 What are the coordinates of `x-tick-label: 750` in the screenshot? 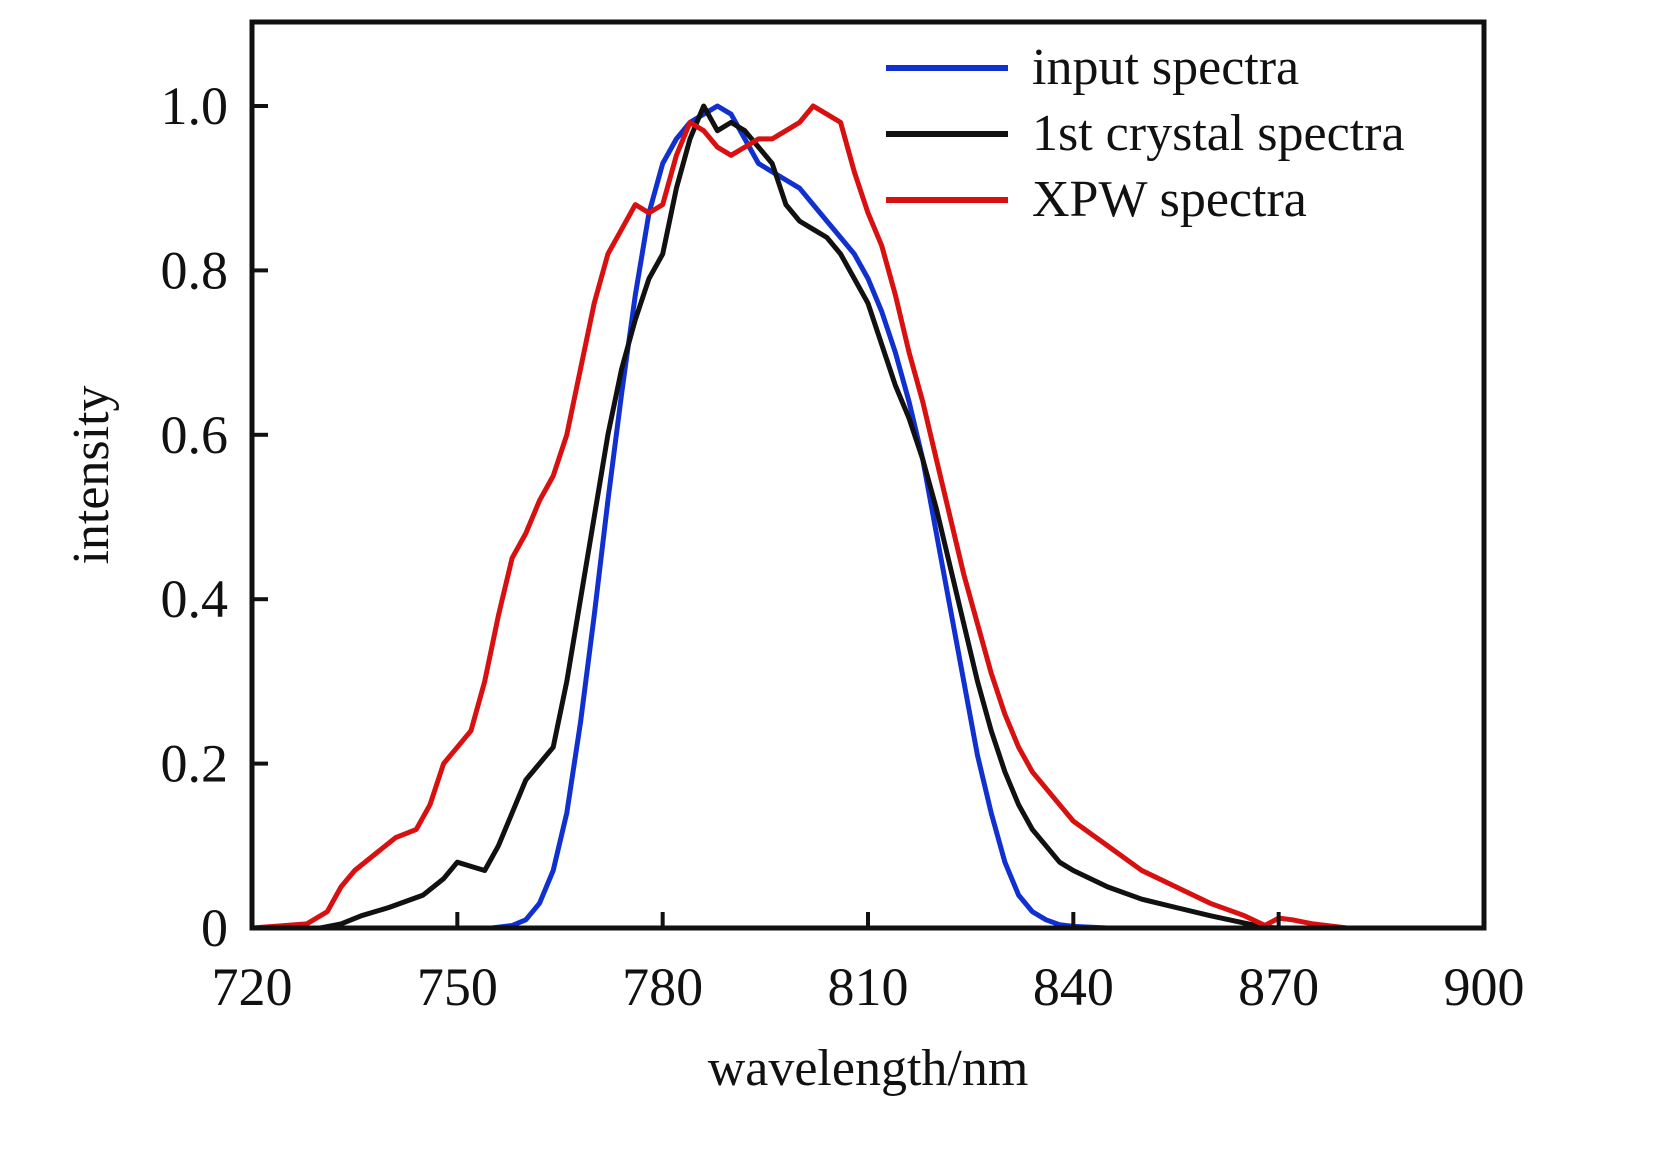 It's located at (457, 987).